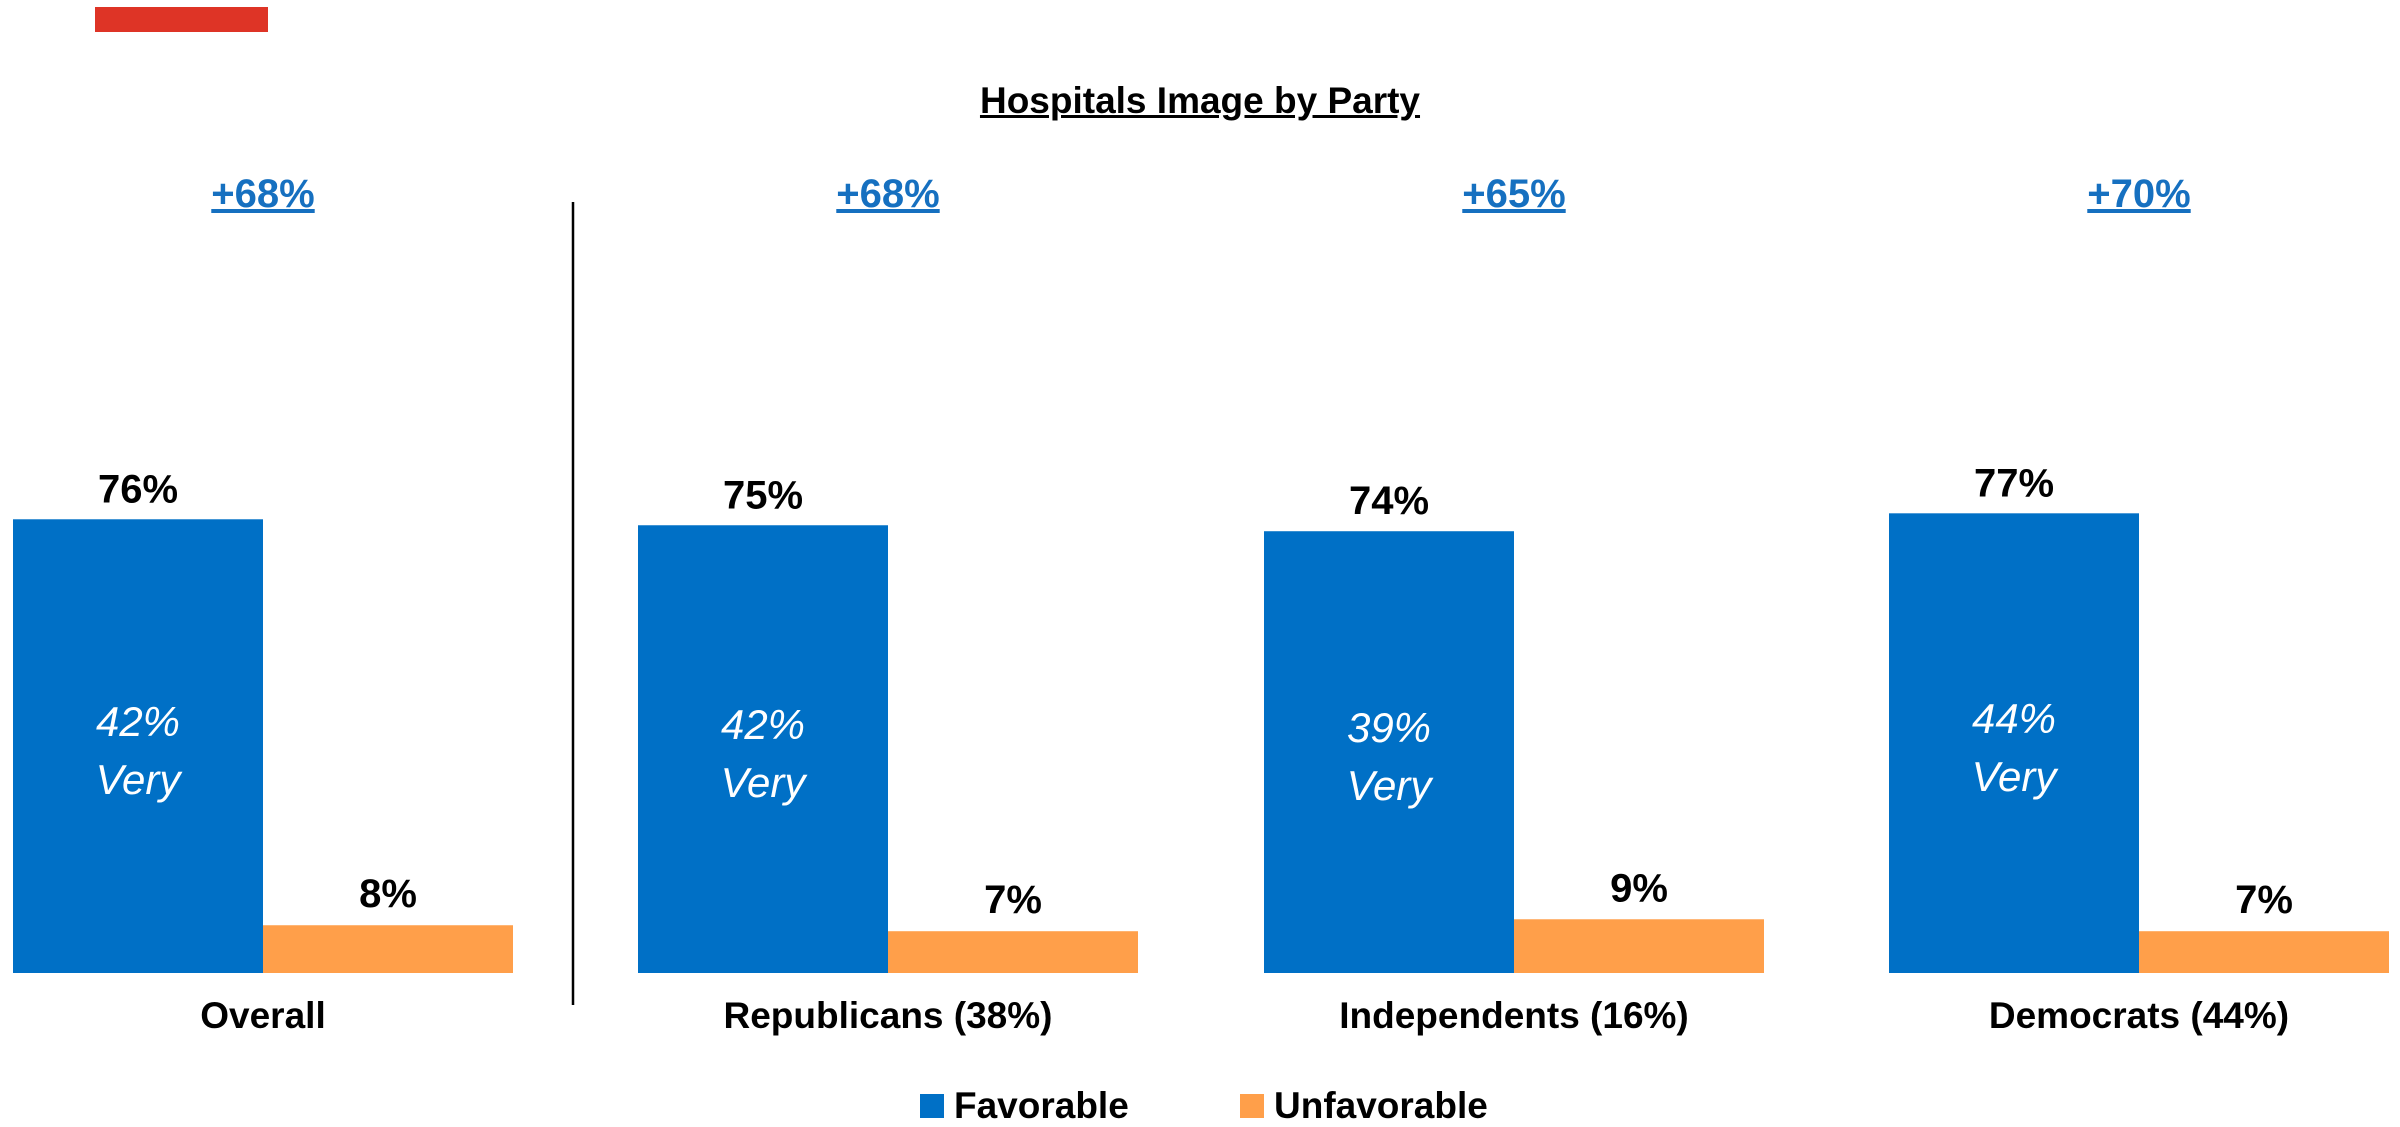 The height and width of the screenshot is (1127, 2400). I want to click on data-label-favorable: 76%, so click(138, 489).